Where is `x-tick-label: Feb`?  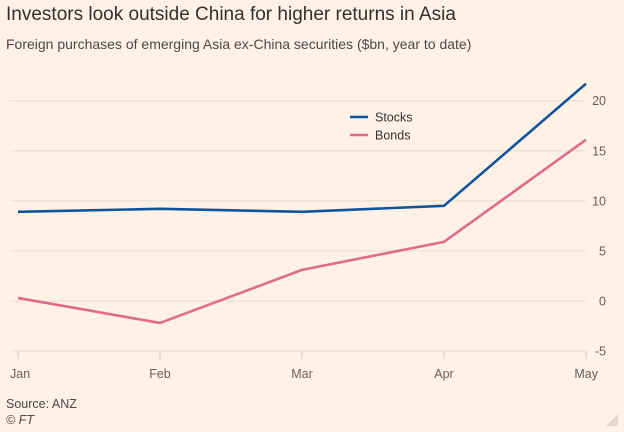 x-tick-label: Feb is located at coordinates (160, 374).